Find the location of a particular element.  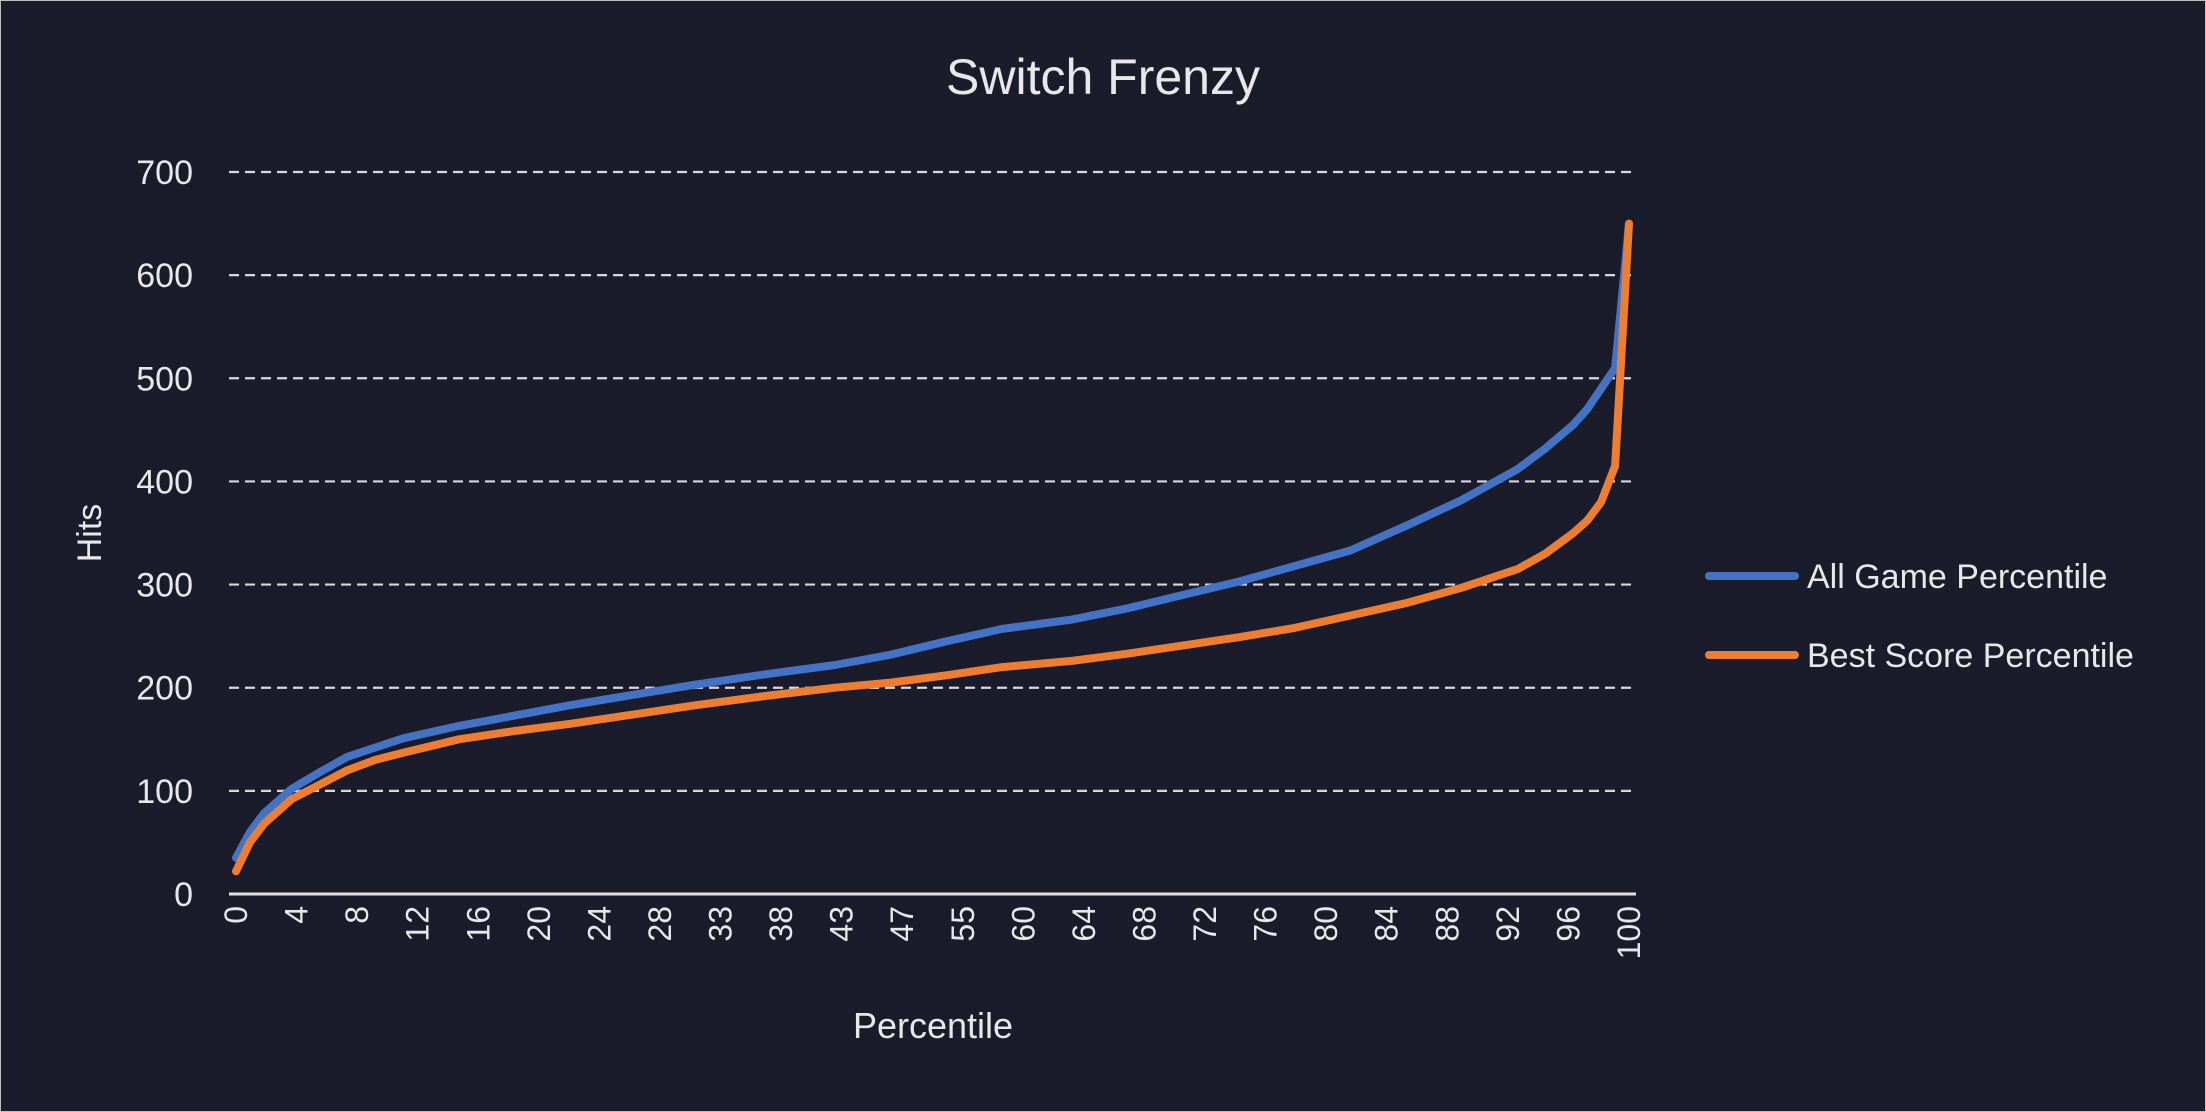

x-tick-label: 55 is located at coordinates (963, 924).